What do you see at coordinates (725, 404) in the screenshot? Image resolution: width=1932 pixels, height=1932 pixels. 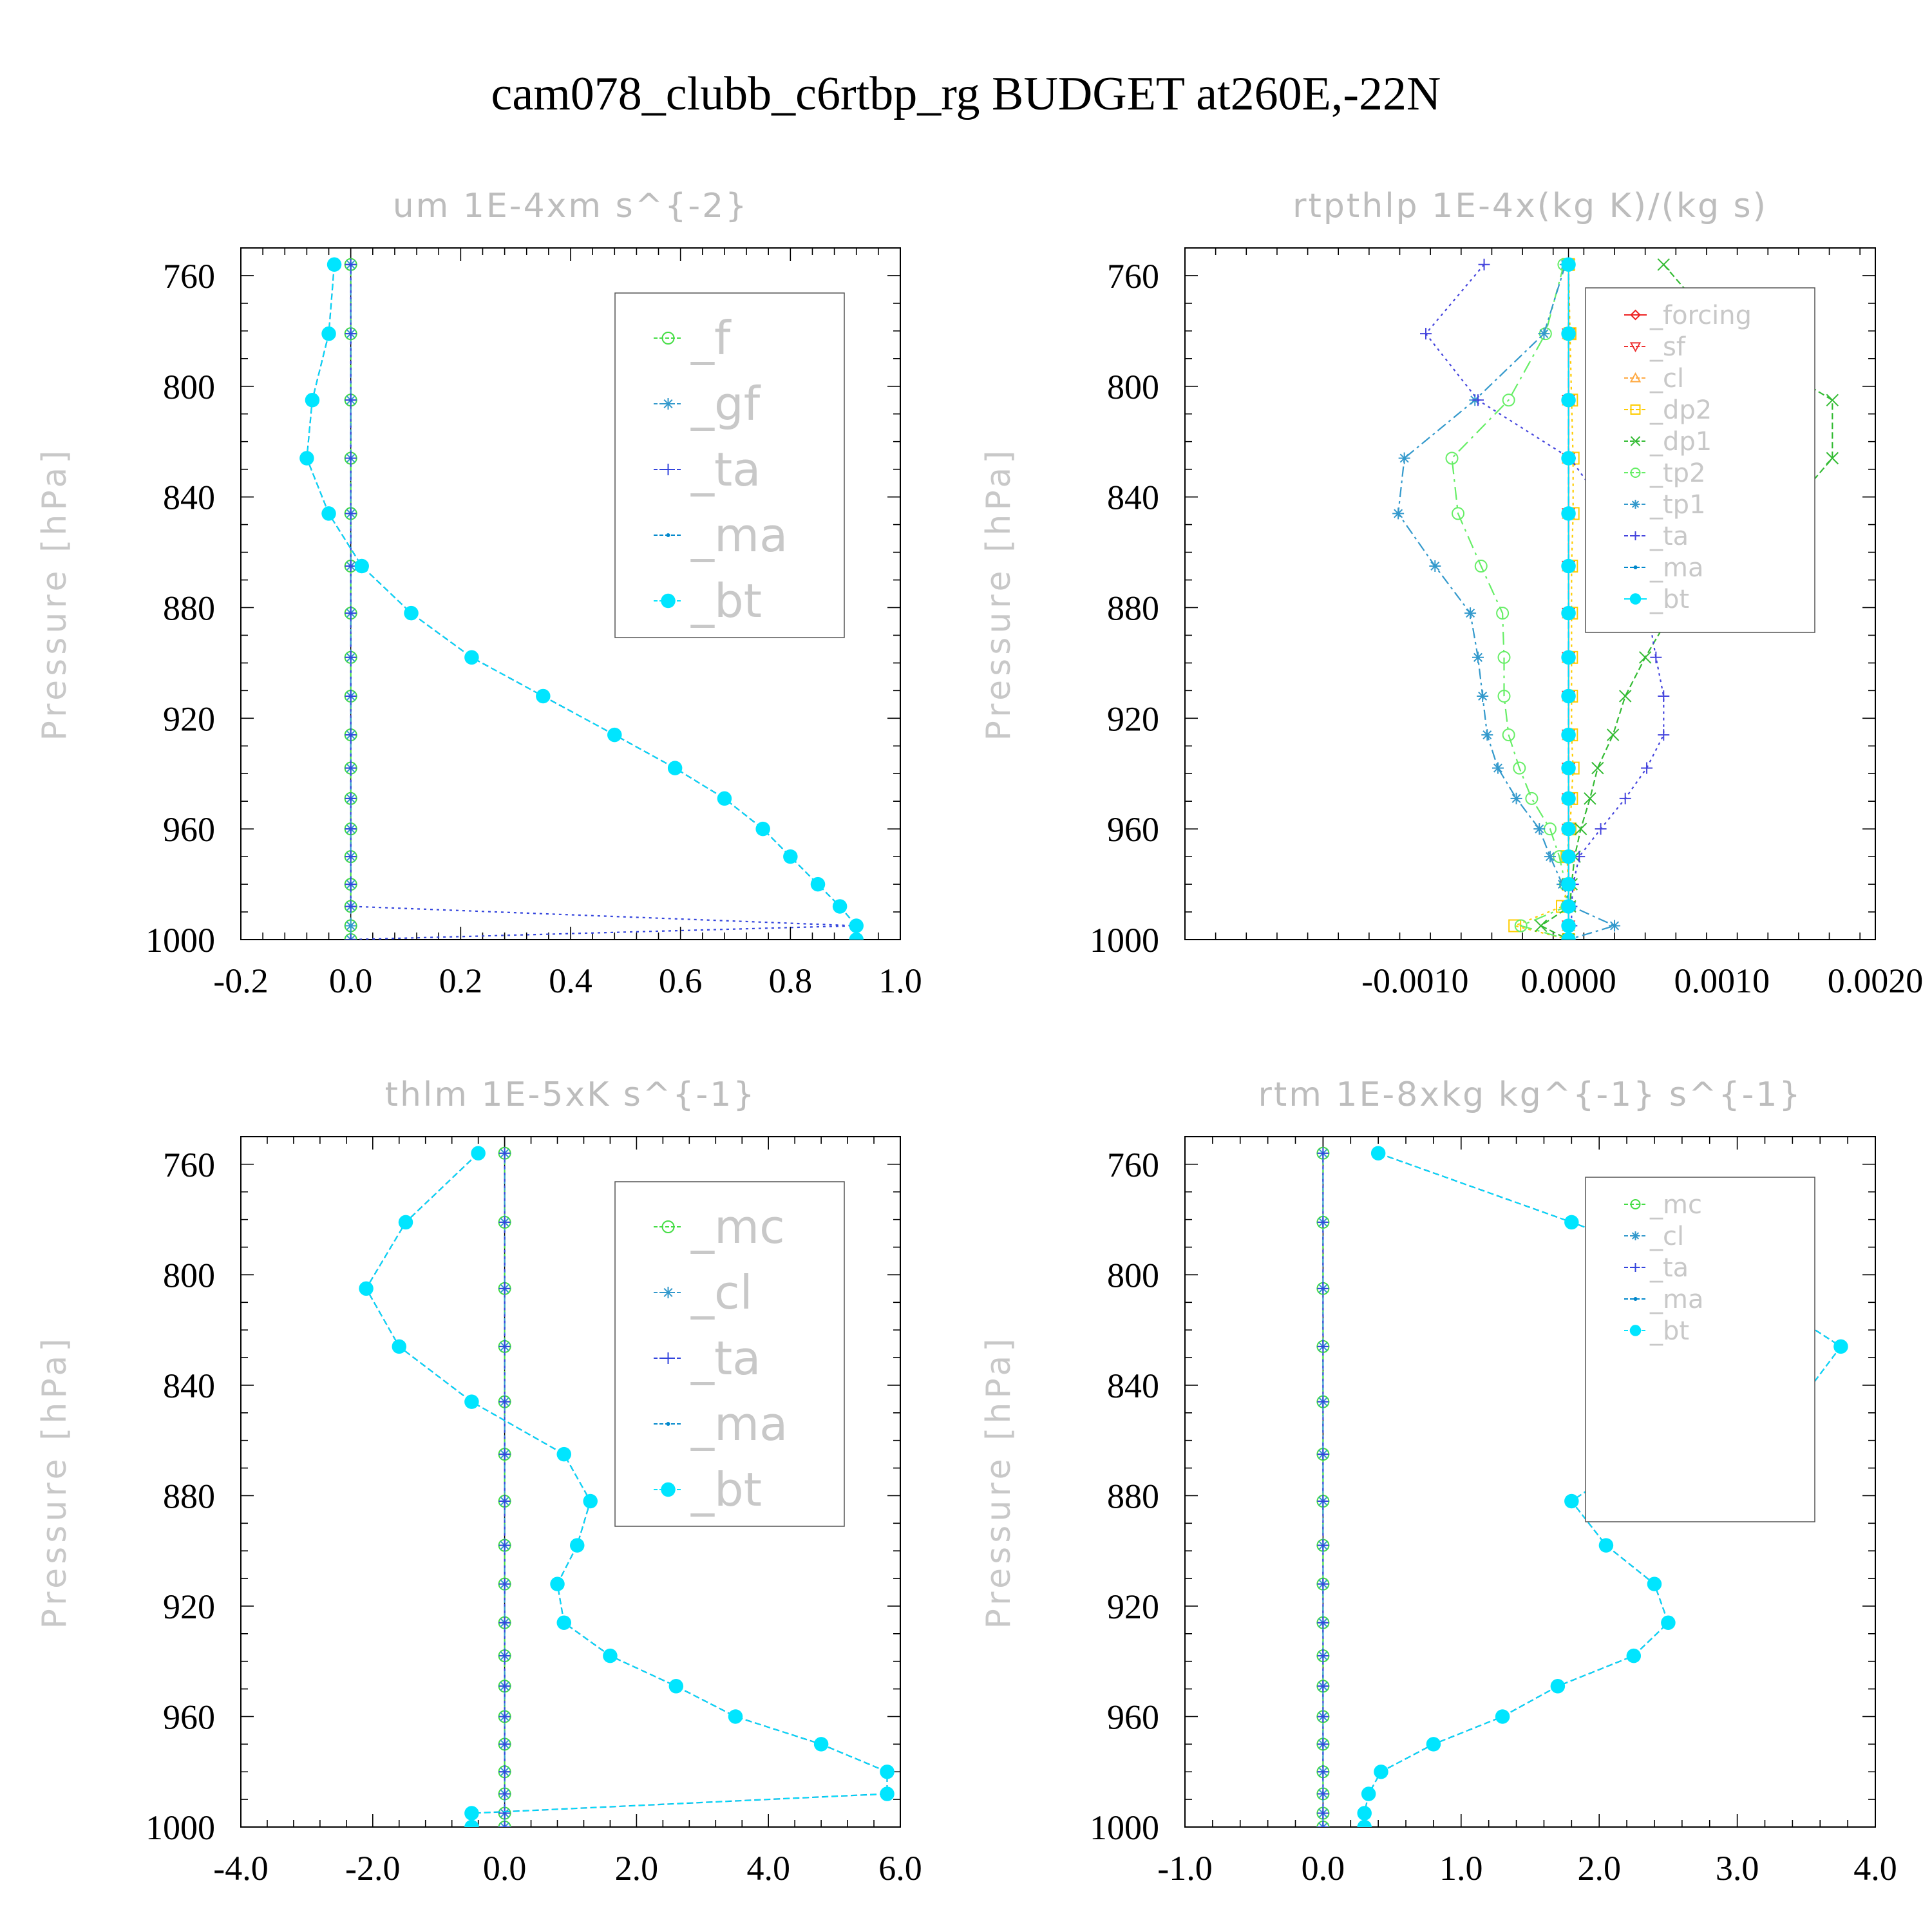 I see `legend-label: _gf` at bounding box center [725, 404].